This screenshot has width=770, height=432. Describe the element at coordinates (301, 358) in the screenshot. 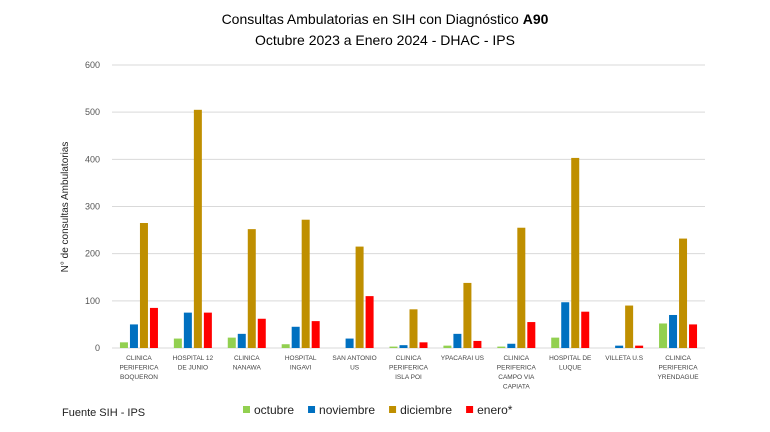

I see `x-tick-label: HOSPITAL` at that location.